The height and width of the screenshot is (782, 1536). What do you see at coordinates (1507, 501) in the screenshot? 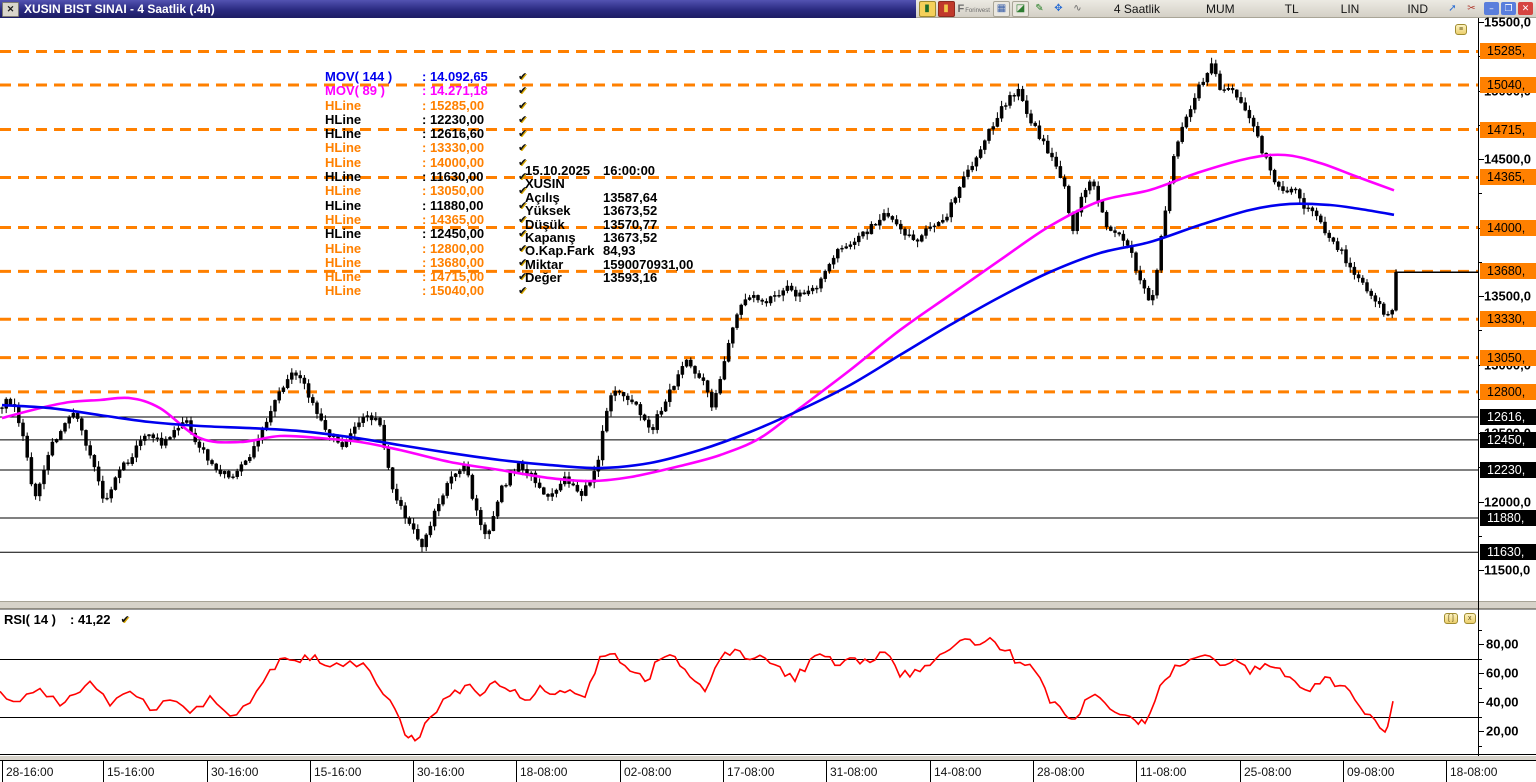
I see `price-axis-label: 12000,0` at bounding box center [1507, 501].